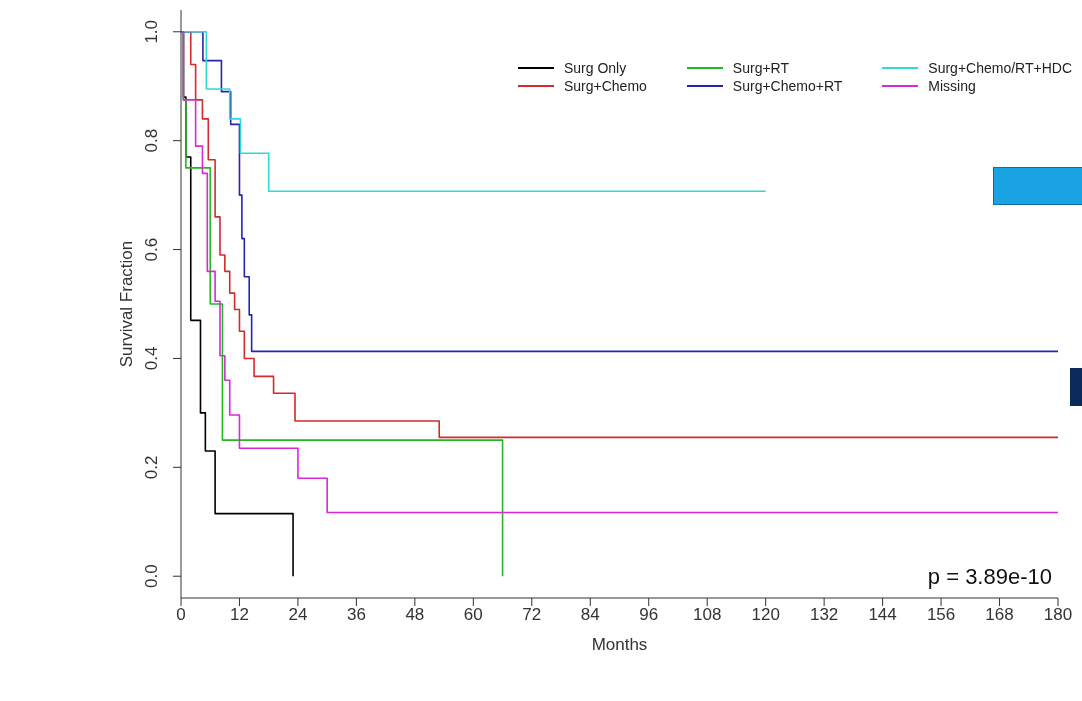  What do you see at coordinates (761, 68) in the screenshot?
I see `legend-label: Surg+RT` at bounding box center [761, 68].